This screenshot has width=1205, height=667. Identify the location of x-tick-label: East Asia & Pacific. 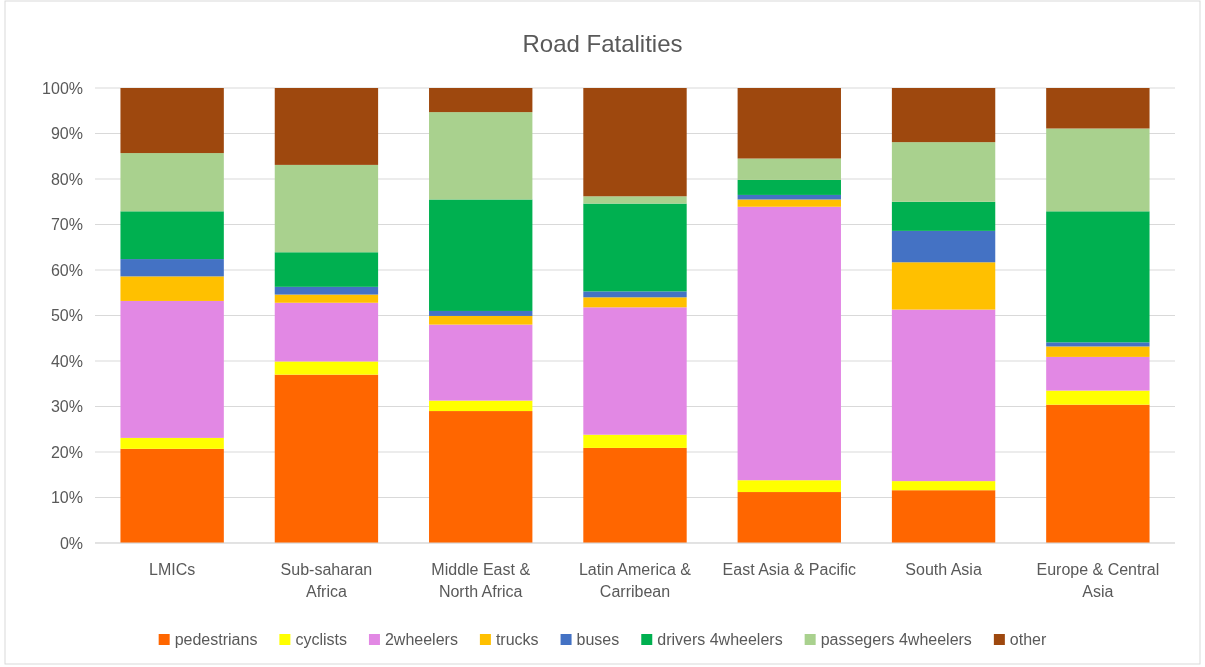
(789, 569).